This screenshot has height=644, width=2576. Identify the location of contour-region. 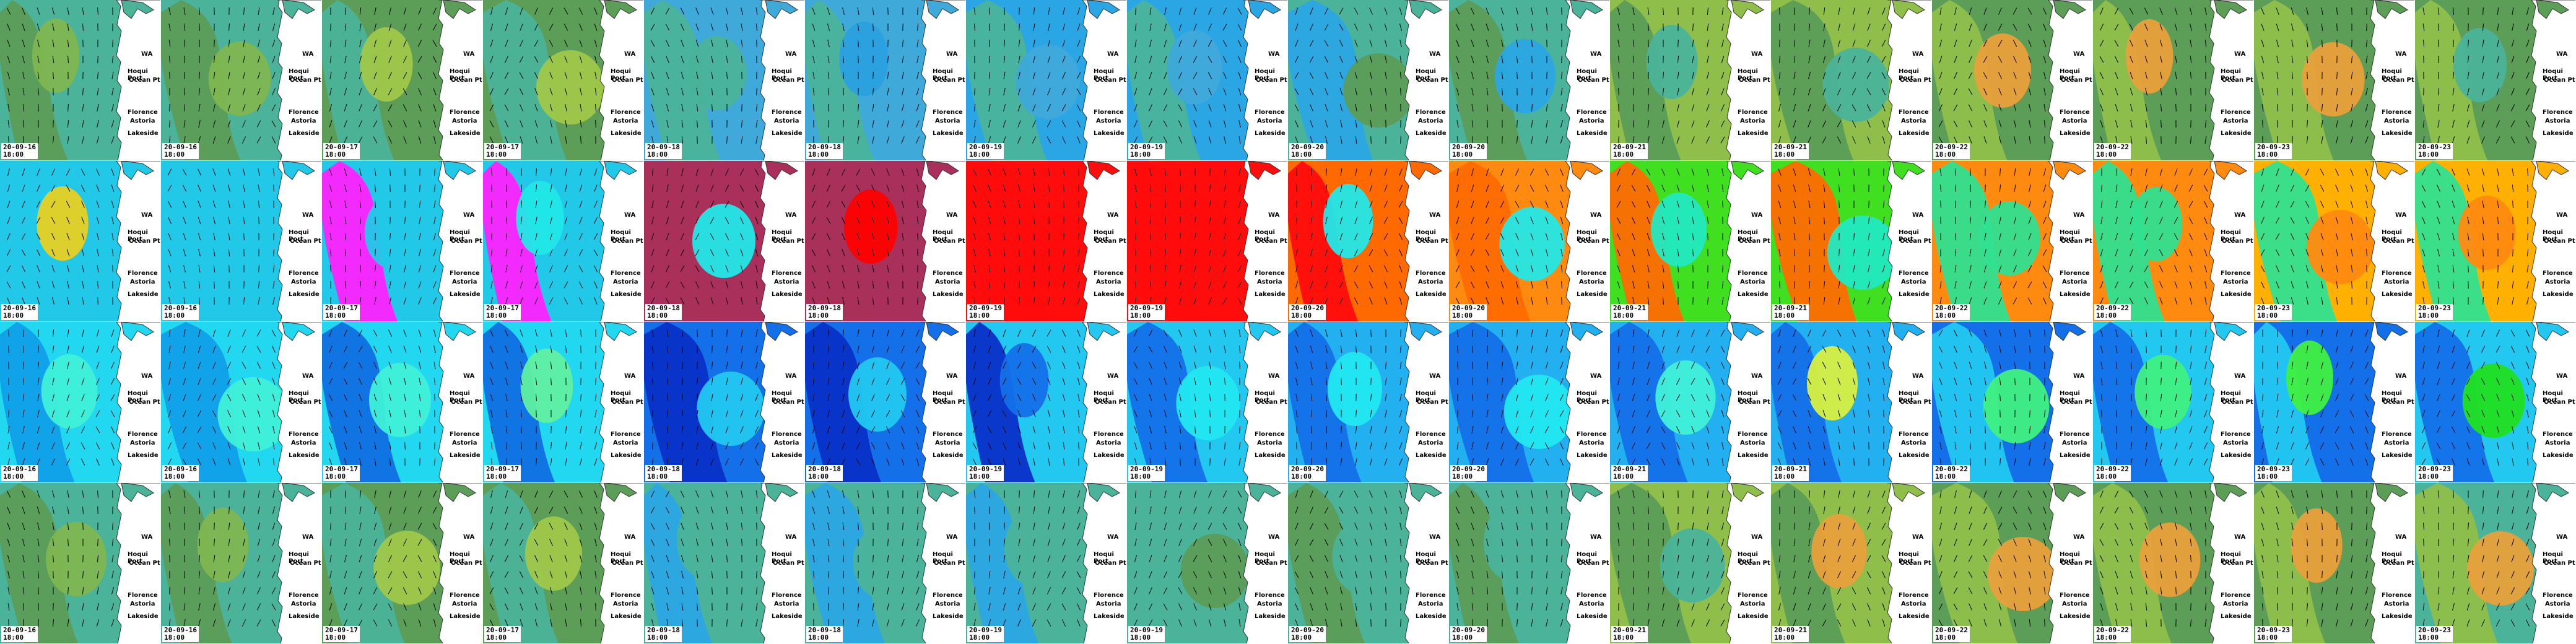
(1361, 557).